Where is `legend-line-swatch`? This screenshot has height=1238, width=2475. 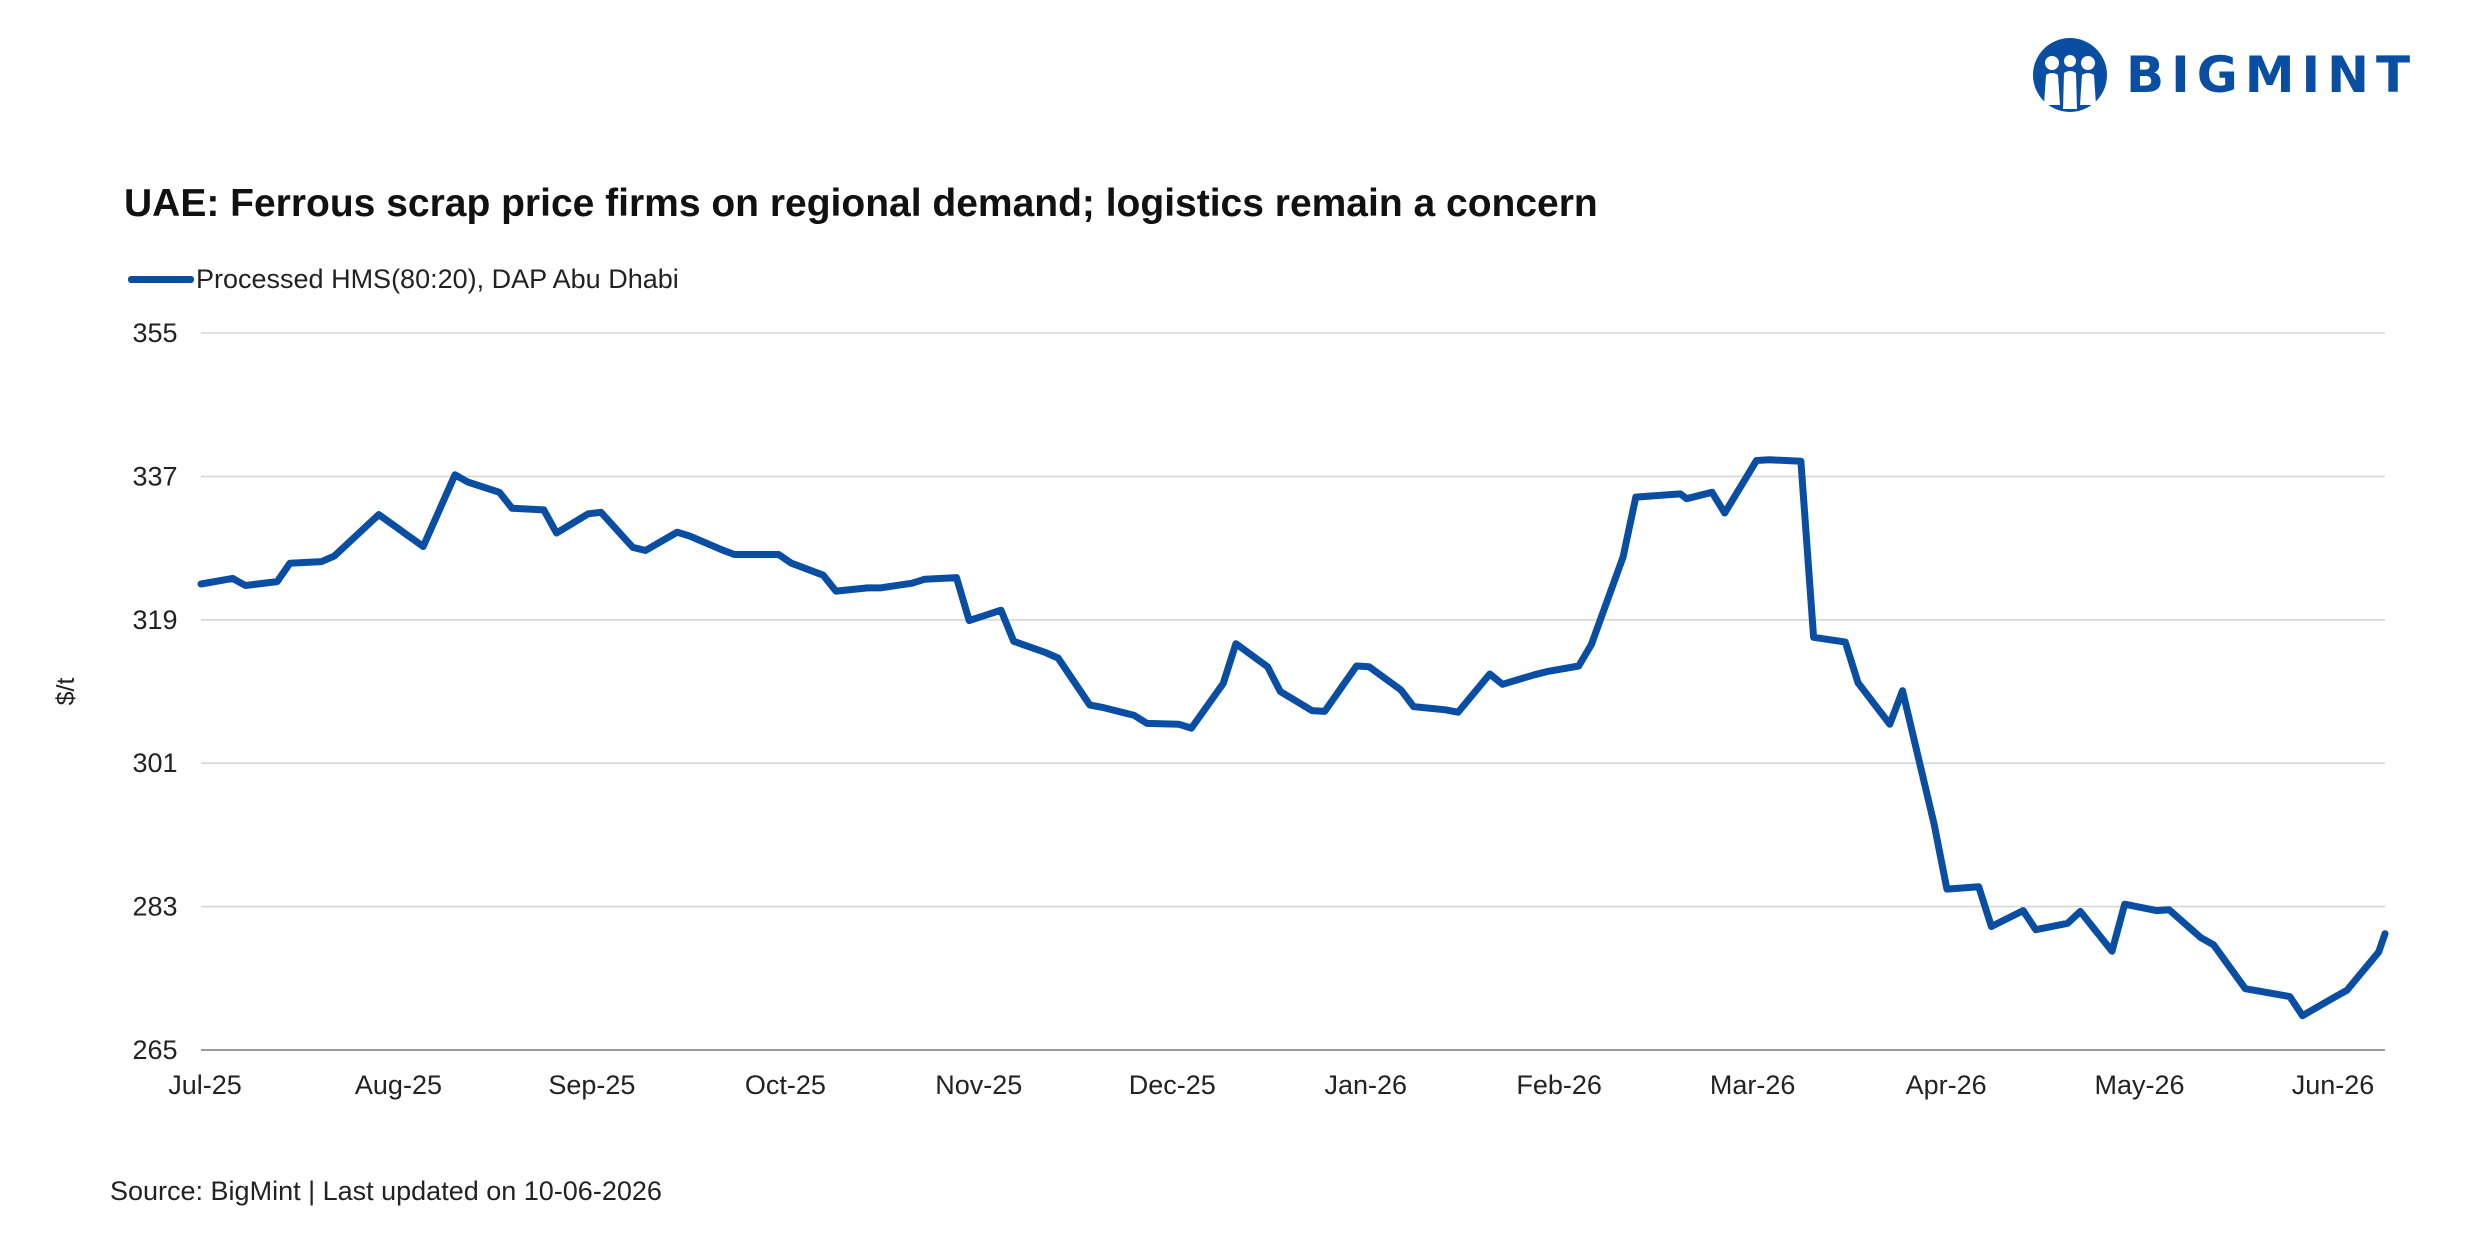 legend-line-swatch is located at coordinates (161, 279).